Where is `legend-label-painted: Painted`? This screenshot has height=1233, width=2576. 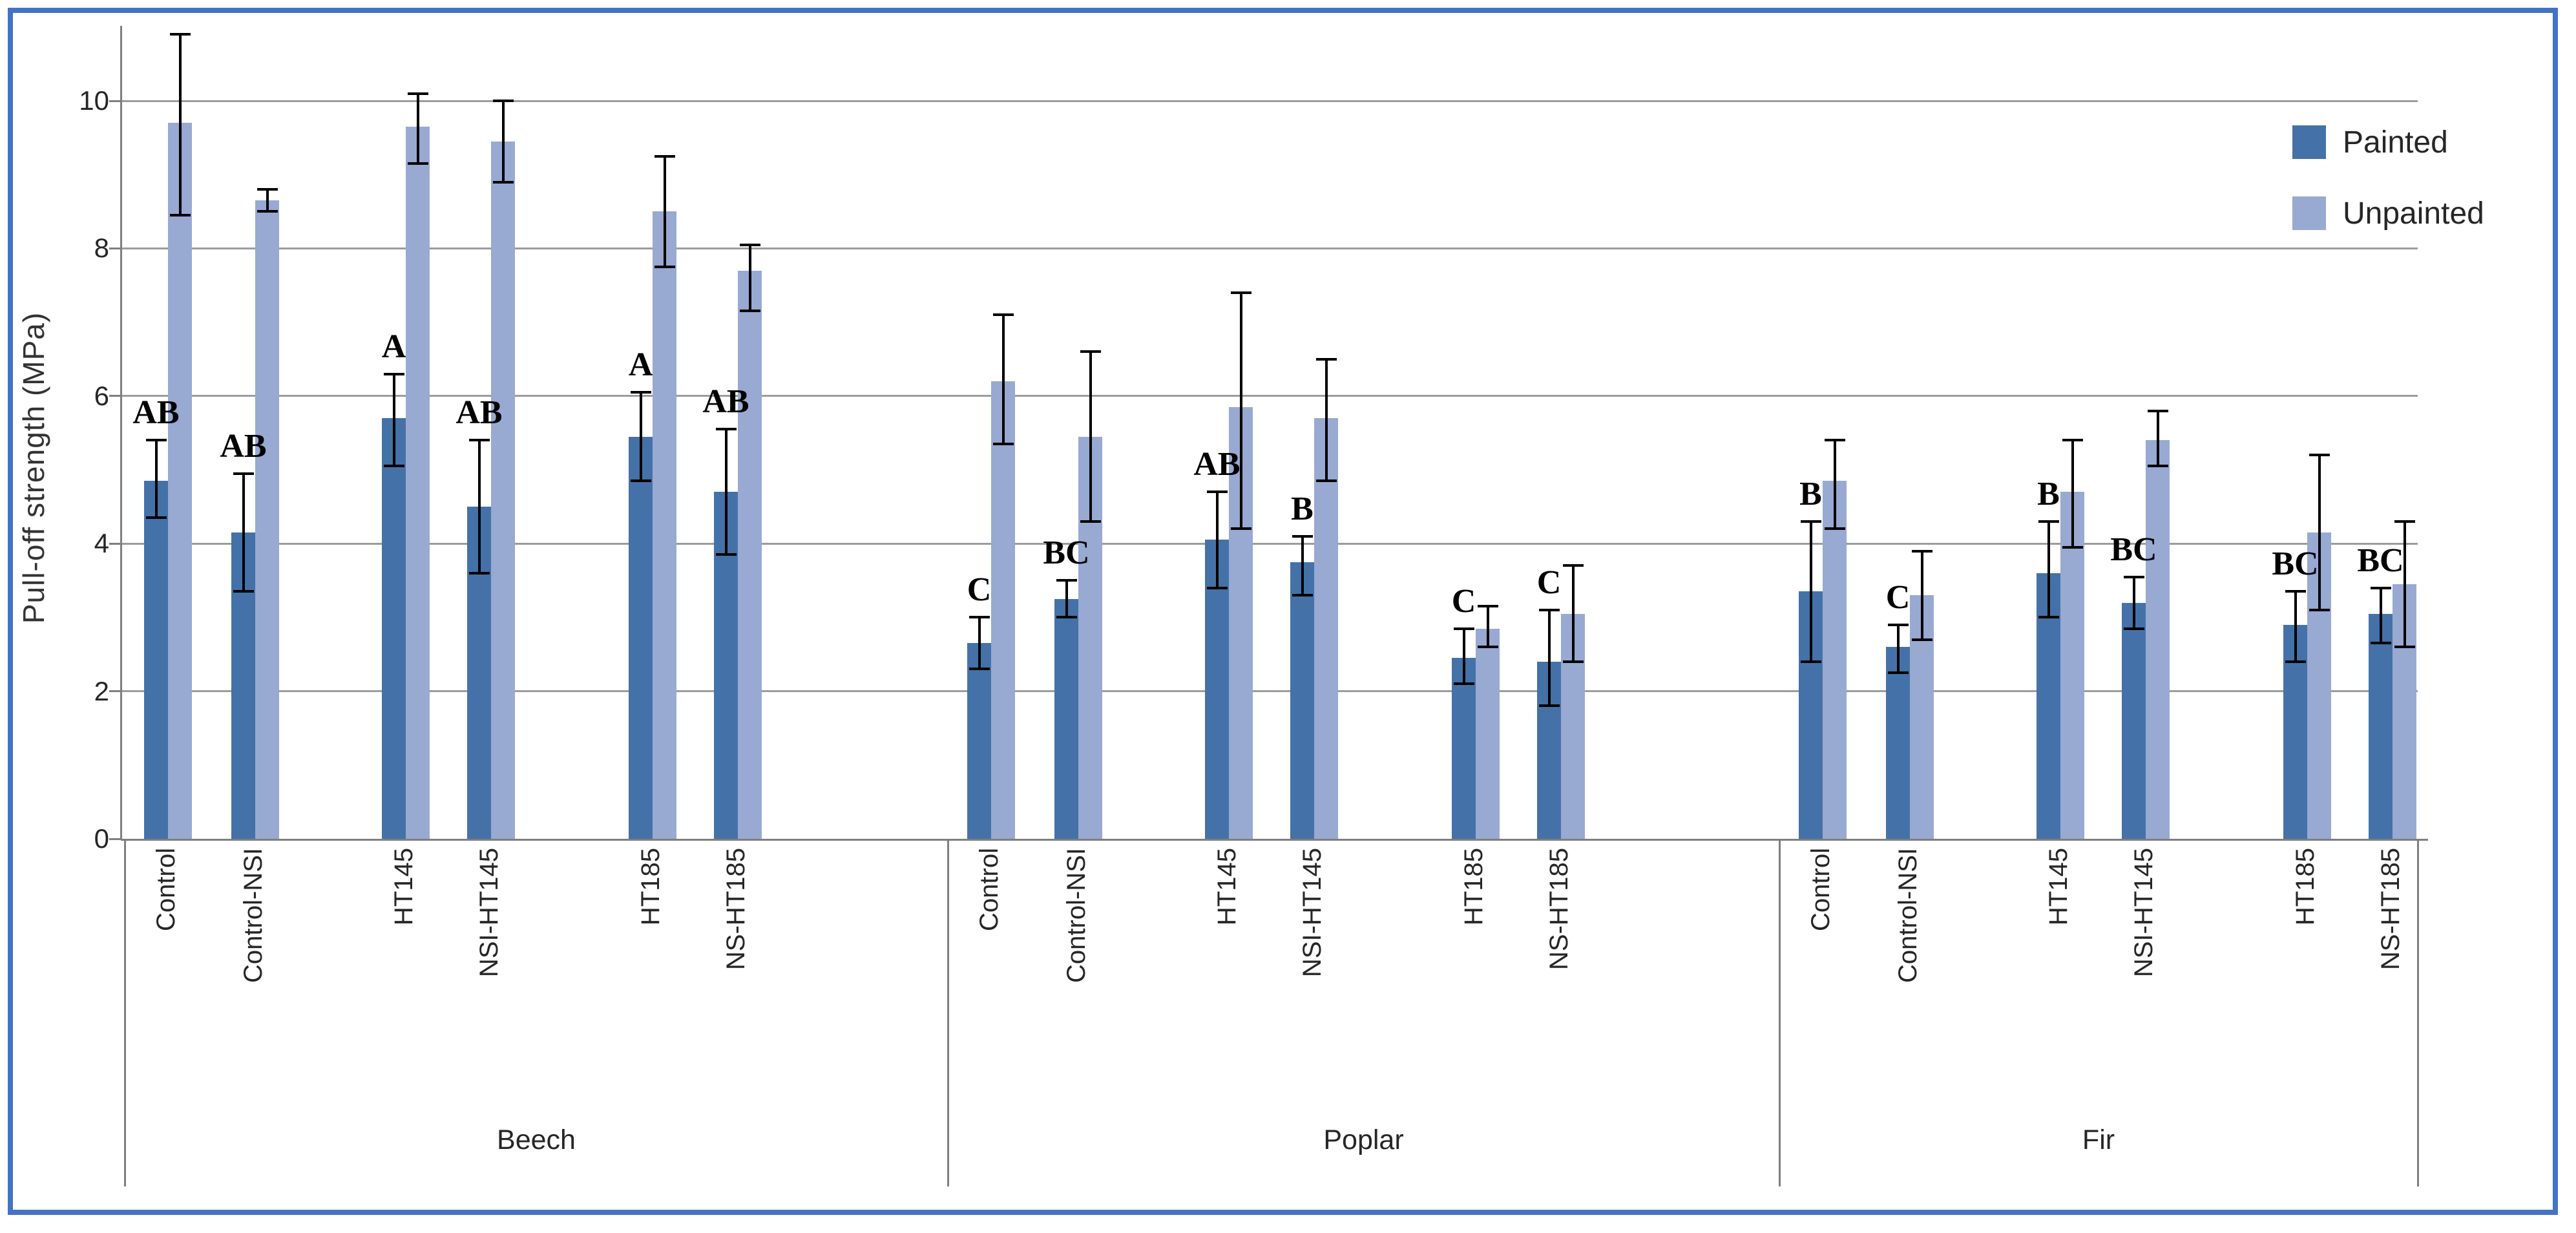 legend-label-painted: Painted is located at coordinates (2395, 142).